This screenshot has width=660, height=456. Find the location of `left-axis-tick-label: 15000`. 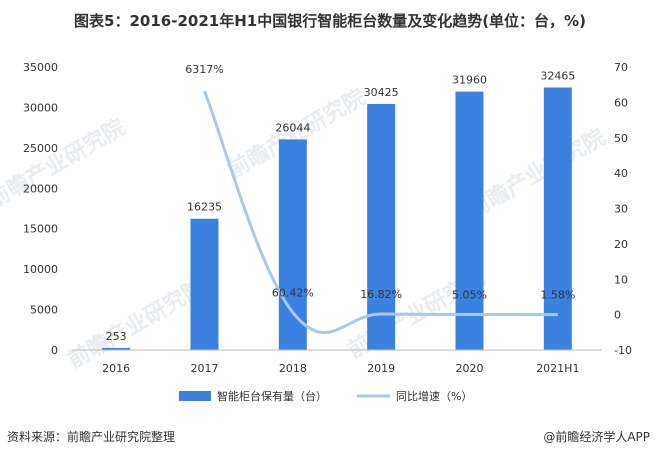

left-axis-tick-label: 15000 is located at coordinates (40, 229).